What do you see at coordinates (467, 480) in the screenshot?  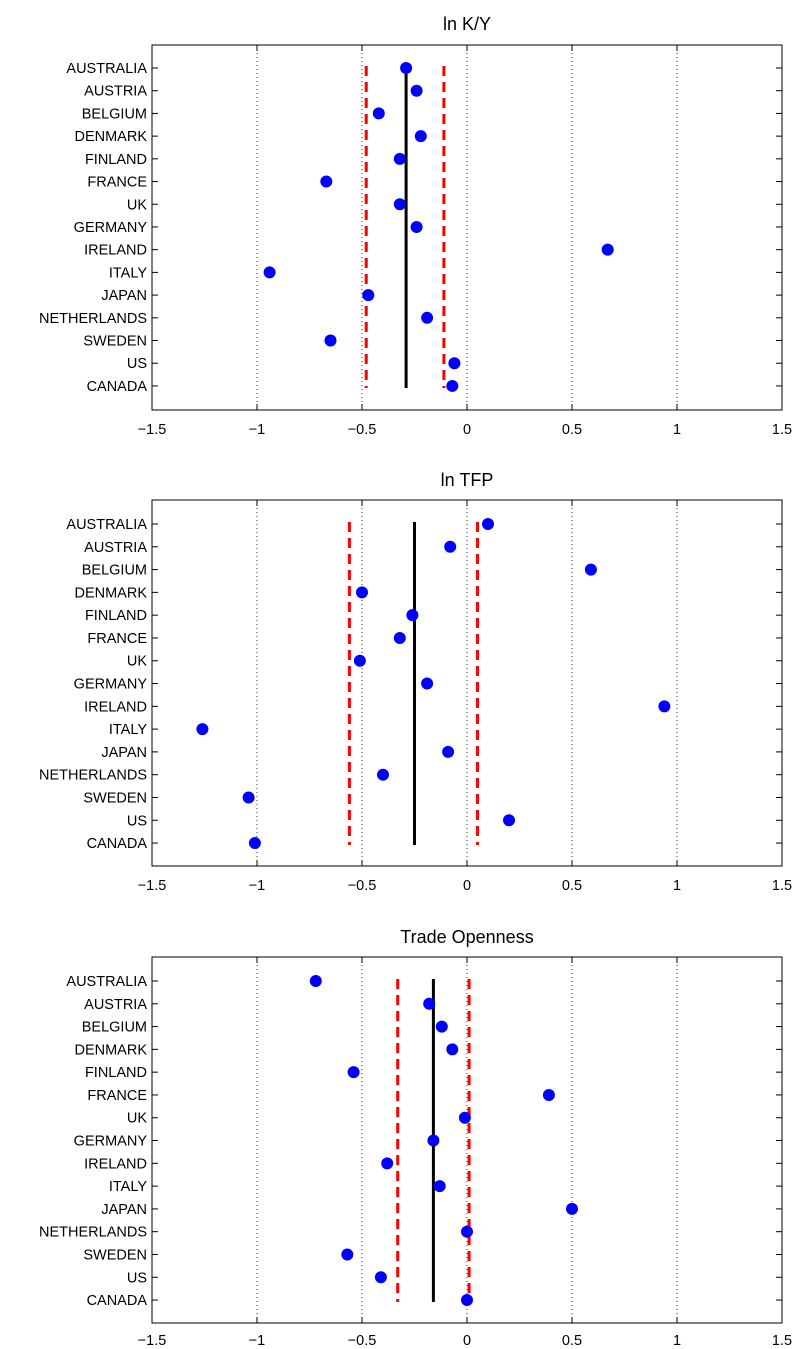 I see `chart-title: ln TFP` at bounding box center [467, 480].